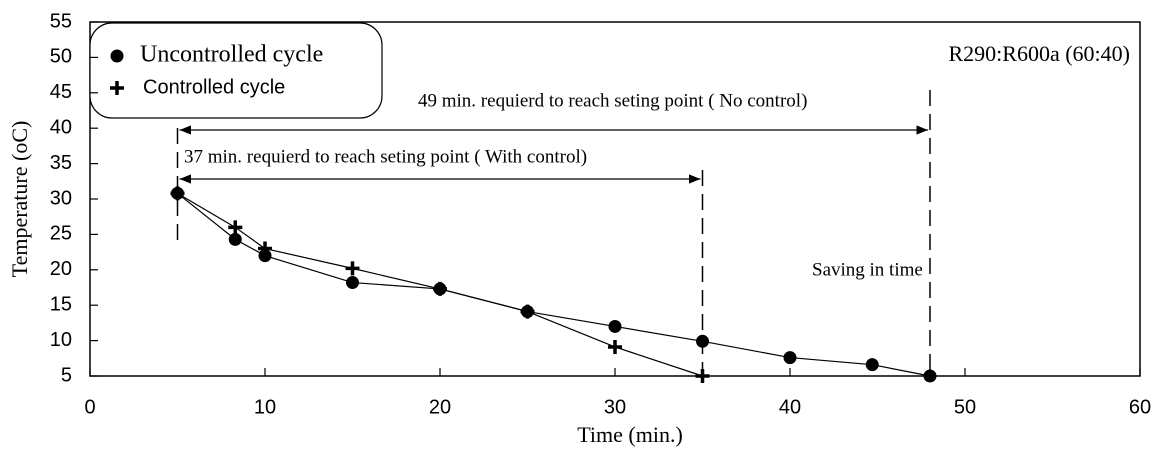 This screenshot has height=453, width=1160. I want to click on x-tick-label: 30, so click(615, 407).